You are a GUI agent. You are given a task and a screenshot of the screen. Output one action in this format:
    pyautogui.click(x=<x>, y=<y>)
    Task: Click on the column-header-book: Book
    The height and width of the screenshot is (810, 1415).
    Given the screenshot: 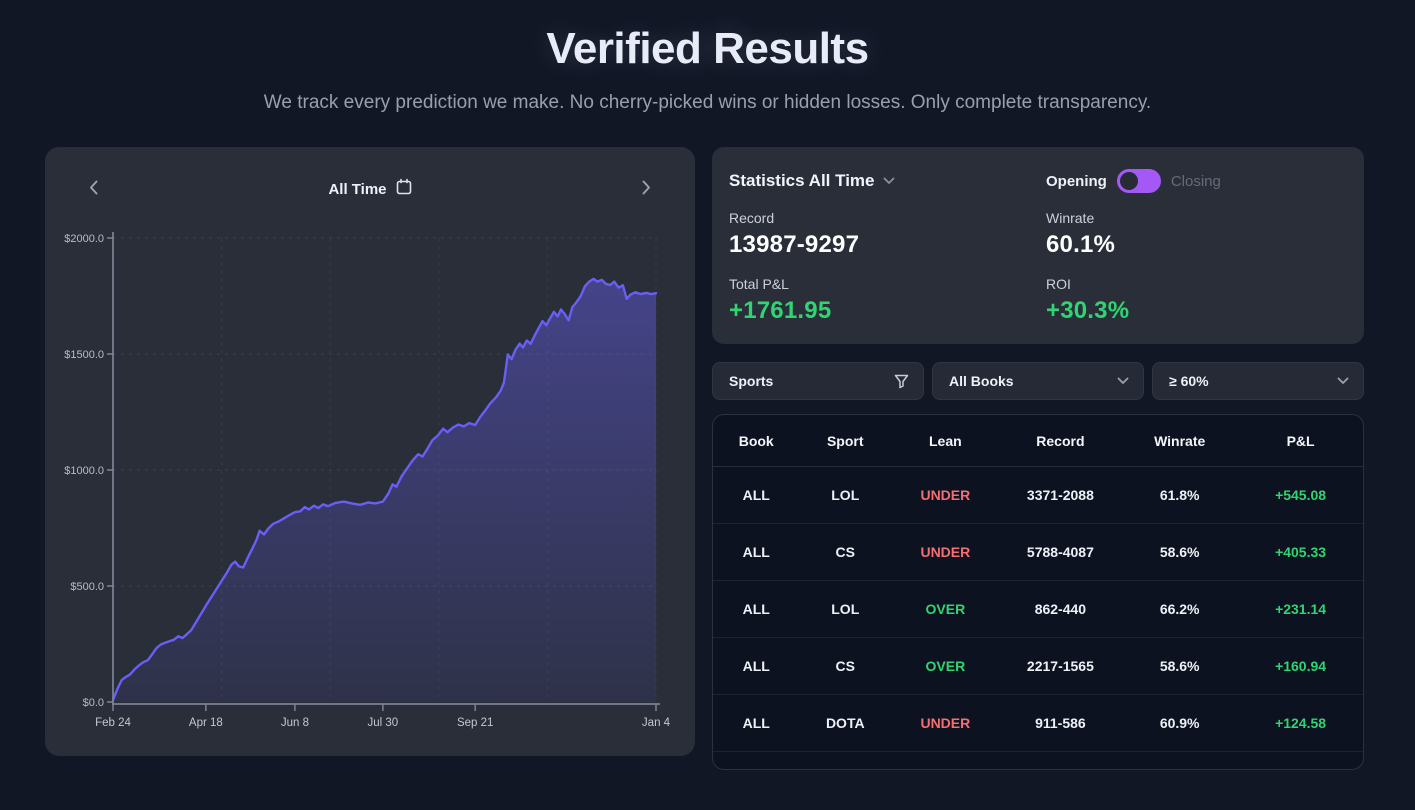 What is the action you would take?
    pyautogui.click(x=756, y=440)
    